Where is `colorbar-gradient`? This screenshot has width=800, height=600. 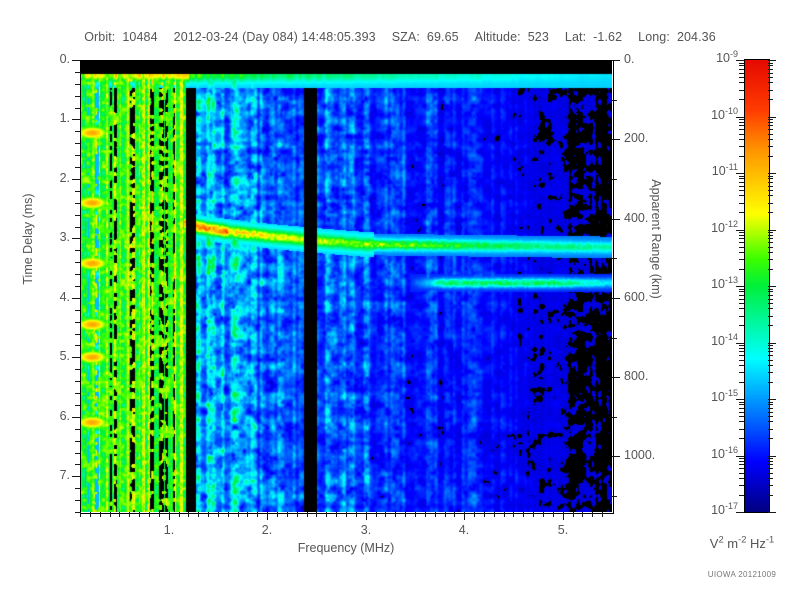
colorbar-gradient is located at coordinates (757, 286).